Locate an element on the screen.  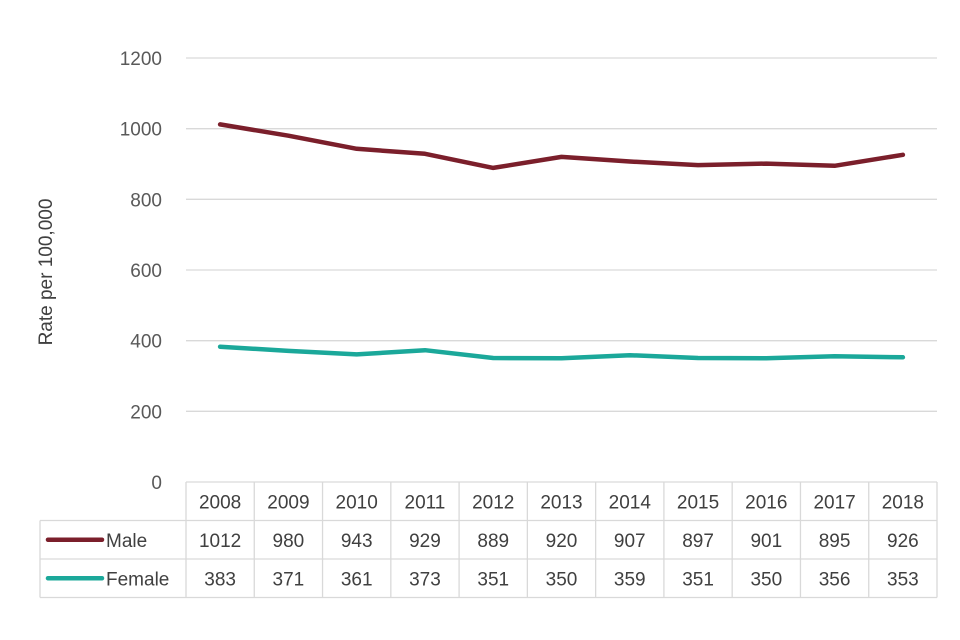
y-axis-title: Rate per 100,000 is located at coordinates (46, 272).